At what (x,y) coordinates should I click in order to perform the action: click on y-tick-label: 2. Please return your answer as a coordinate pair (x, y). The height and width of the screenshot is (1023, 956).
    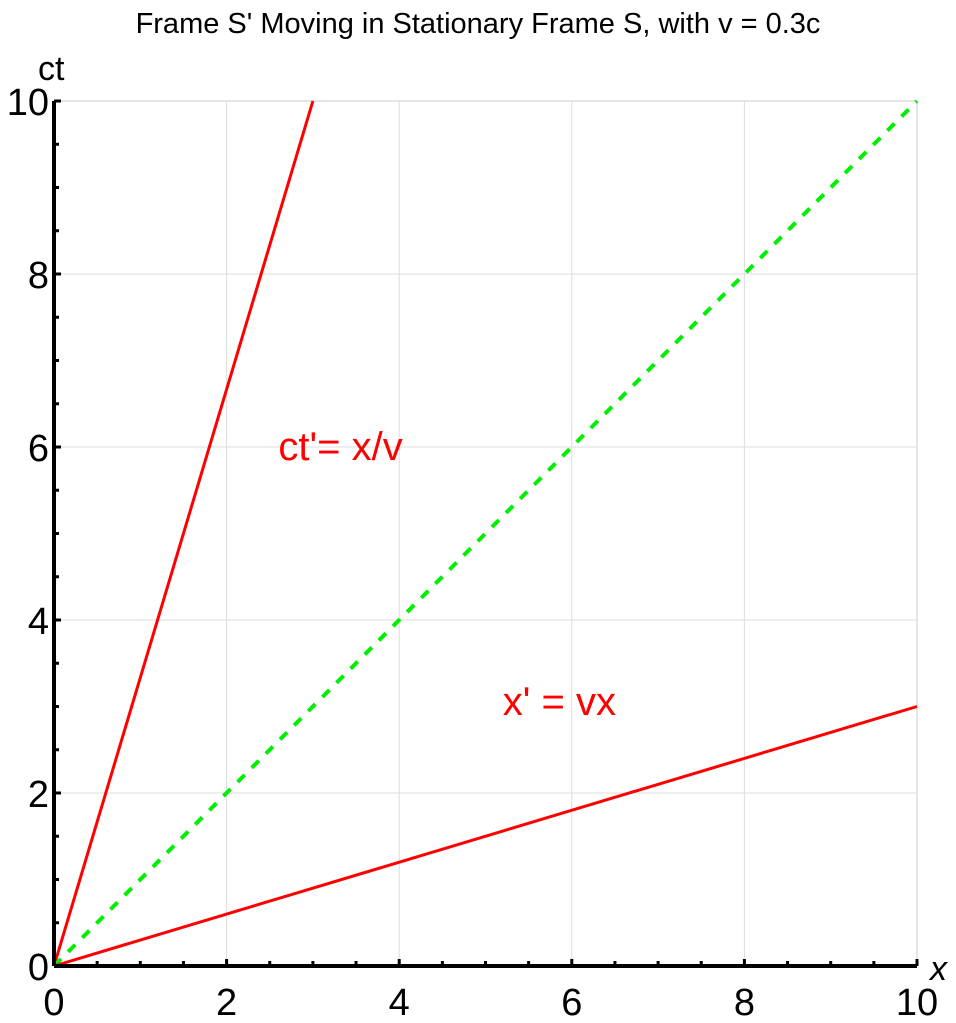
    Looking at the image, I should click on (38, 795).